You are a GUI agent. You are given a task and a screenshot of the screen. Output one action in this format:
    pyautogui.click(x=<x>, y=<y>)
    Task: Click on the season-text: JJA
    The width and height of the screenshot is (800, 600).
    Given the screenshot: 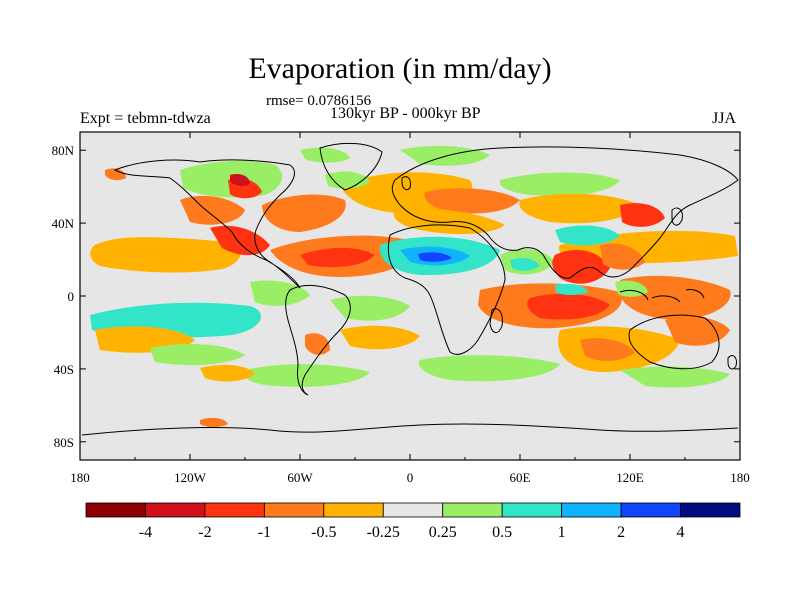 What is the action you would take?
    pyautogui.click(x=724, y=118)
    